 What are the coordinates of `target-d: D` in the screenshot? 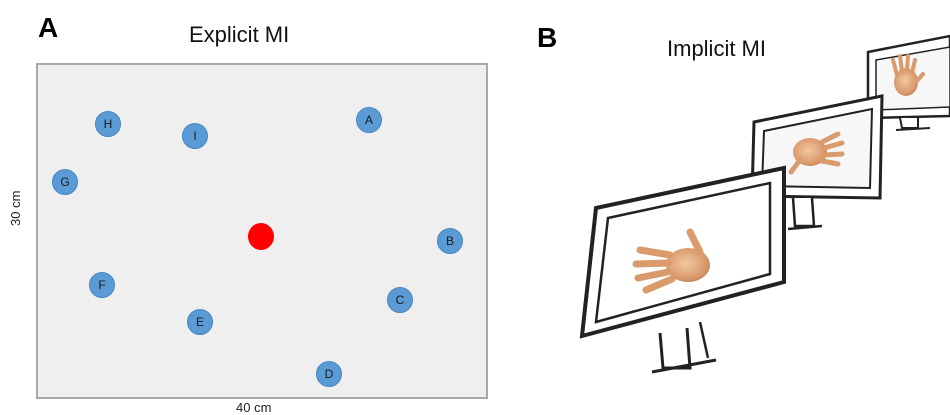 It's located at (329, 374).